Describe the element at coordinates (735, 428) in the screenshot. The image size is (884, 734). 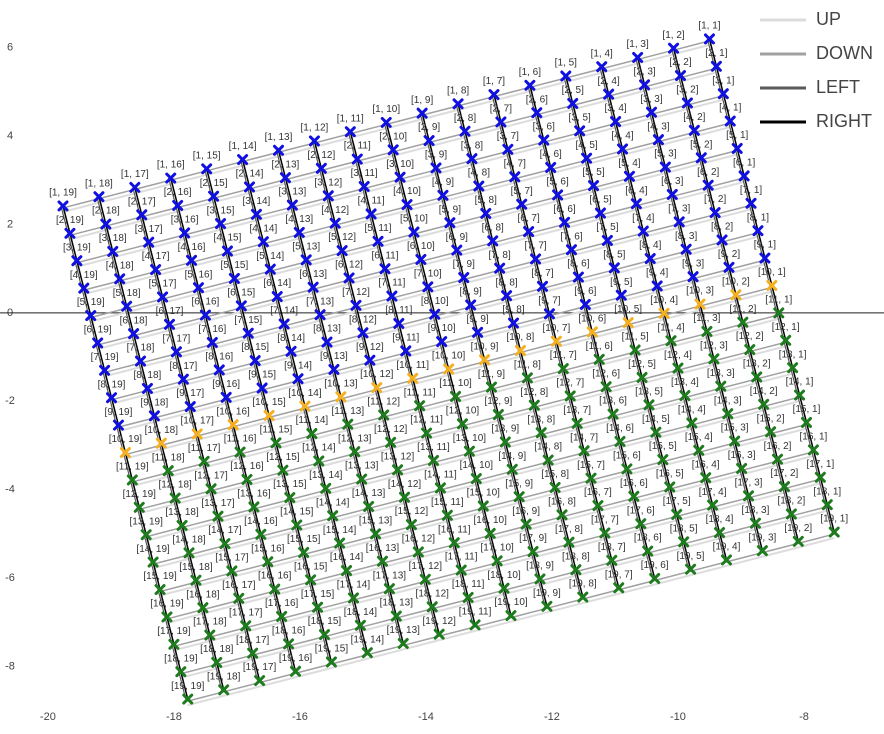
I see `point-label: [15, 3]` at that location.